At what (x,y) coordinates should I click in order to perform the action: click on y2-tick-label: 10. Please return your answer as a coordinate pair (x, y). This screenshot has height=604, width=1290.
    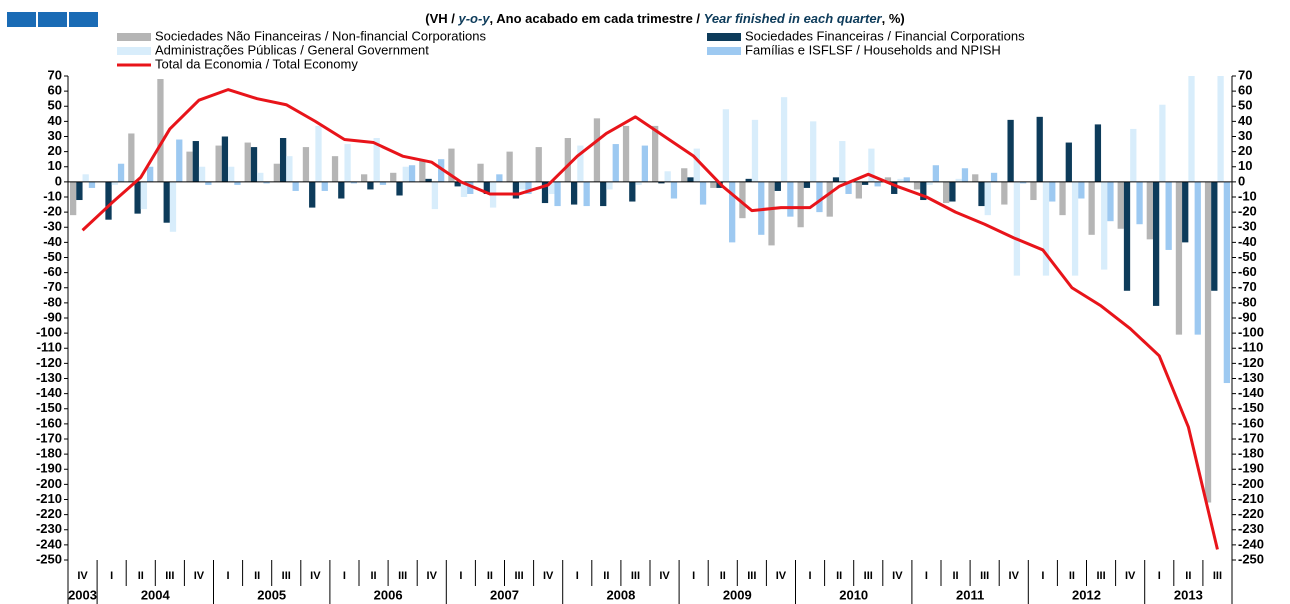
    Looking at the image, I should click on (1245, 165).